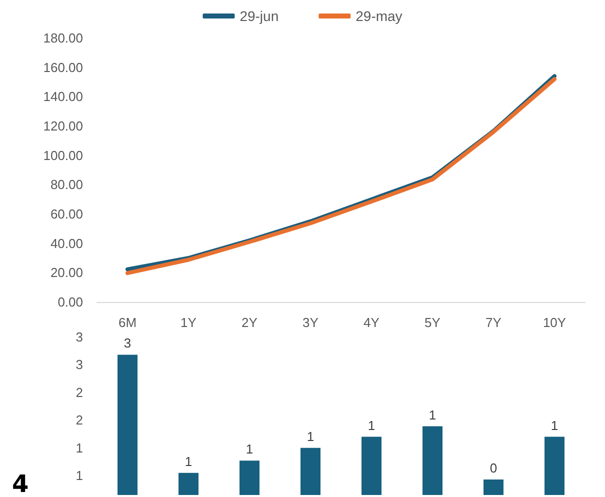 Image resolution: width=605 pixels, height=497 pixels. I want to click on y-tick-label: 40.00, so click(66, 243).